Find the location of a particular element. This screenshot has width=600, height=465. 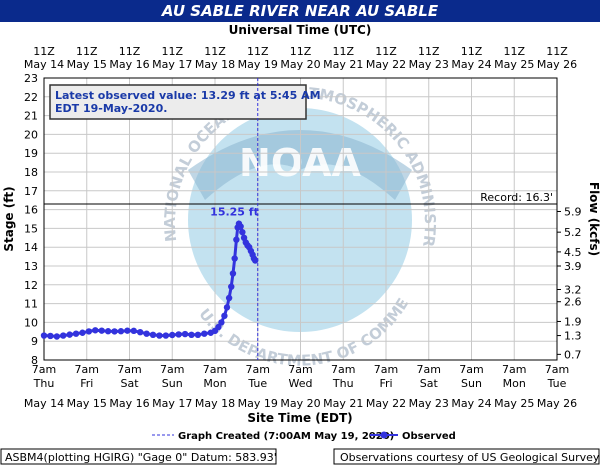

title-banner is located at coordinates (300, 11).